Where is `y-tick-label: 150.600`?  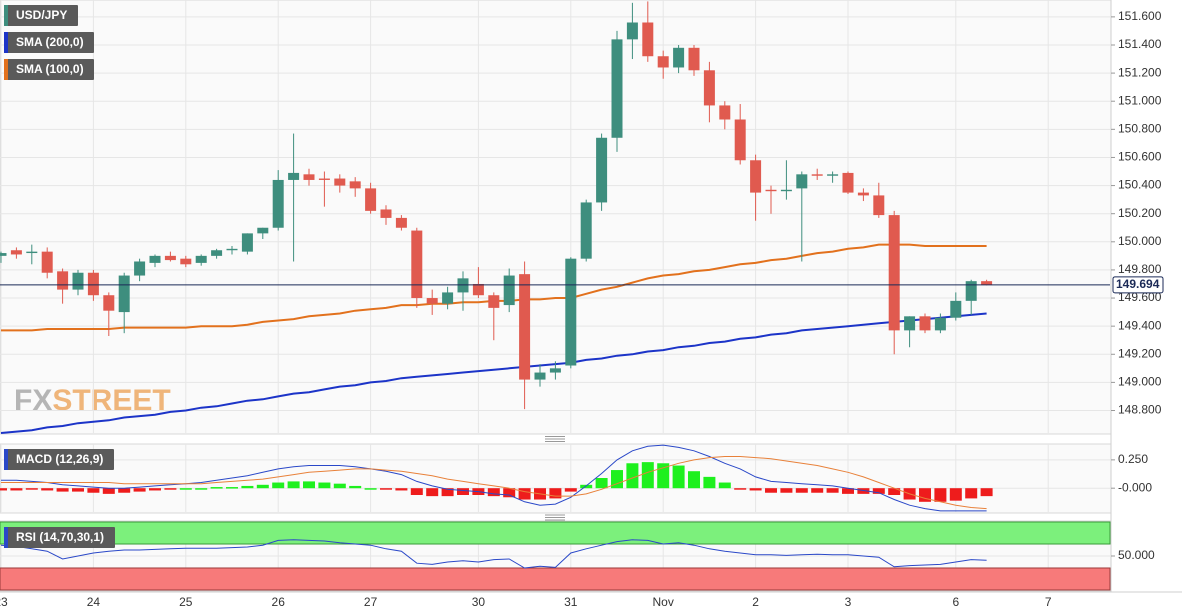 y-tick-label: 150.600 is located at coordinates (1140, 157).